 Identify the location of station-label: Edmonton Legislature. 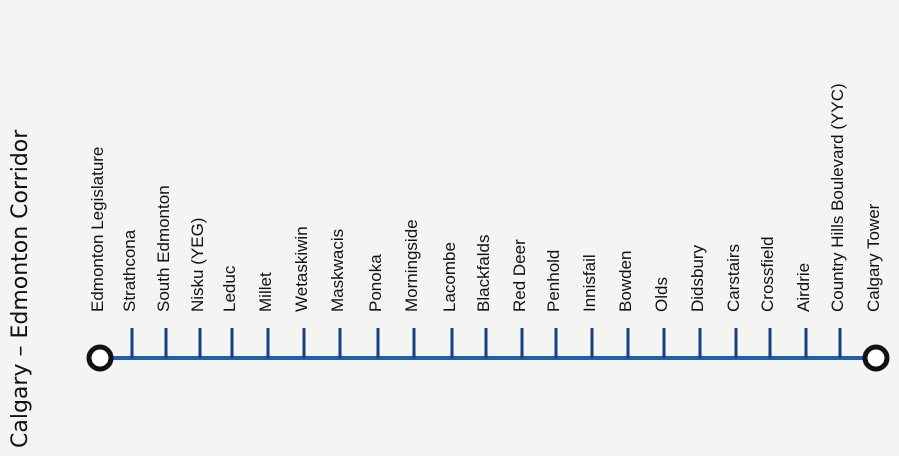
(97, 229).